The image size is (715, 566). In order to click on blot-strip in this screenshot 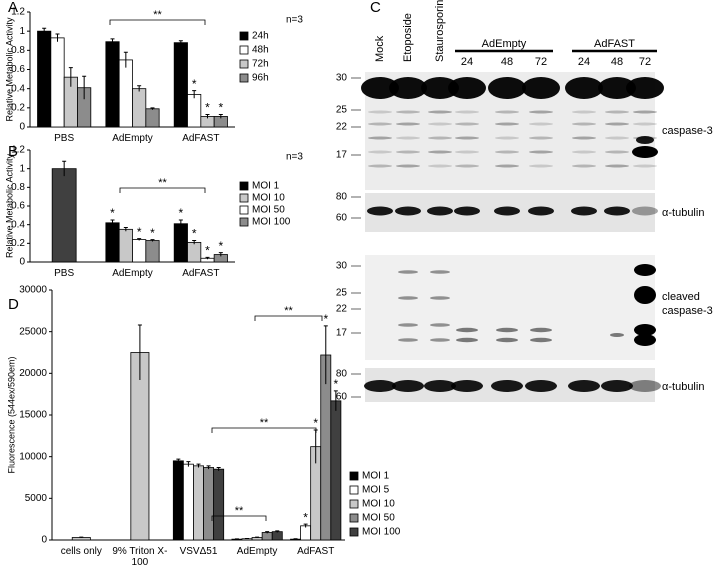, I will do `click(510, 307)`.